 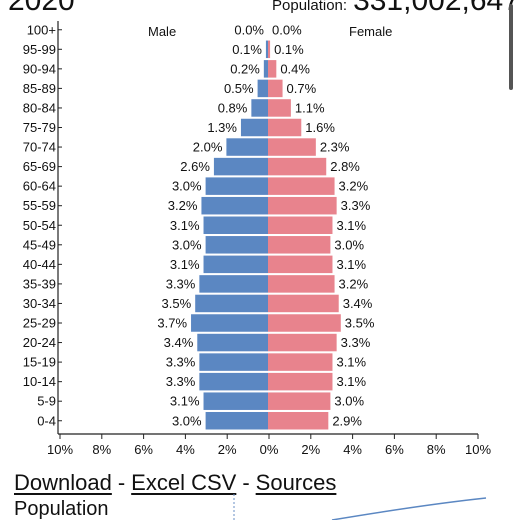 I want to click on data-label-male: 2.0%, so click(x=208, y=147).